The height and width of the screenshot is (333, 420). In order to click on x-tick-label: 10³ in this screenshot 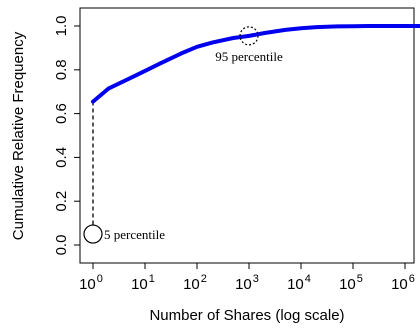, I will do `click(247, 283)`.